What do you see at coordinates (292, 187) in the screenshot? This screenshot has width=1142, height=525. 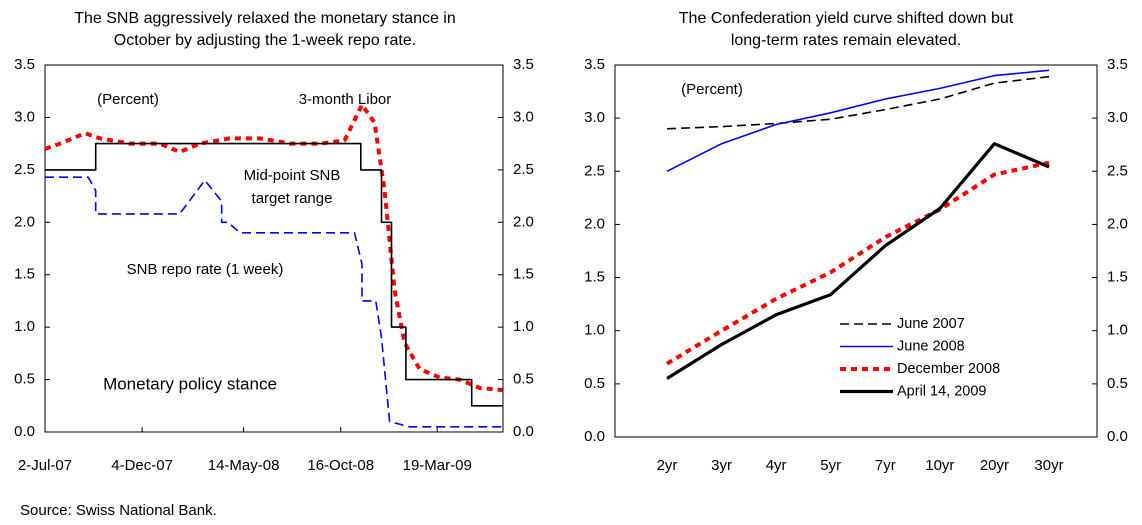 I see `series-label: Mid-point SNB target range` at bounding box center [292, 187].